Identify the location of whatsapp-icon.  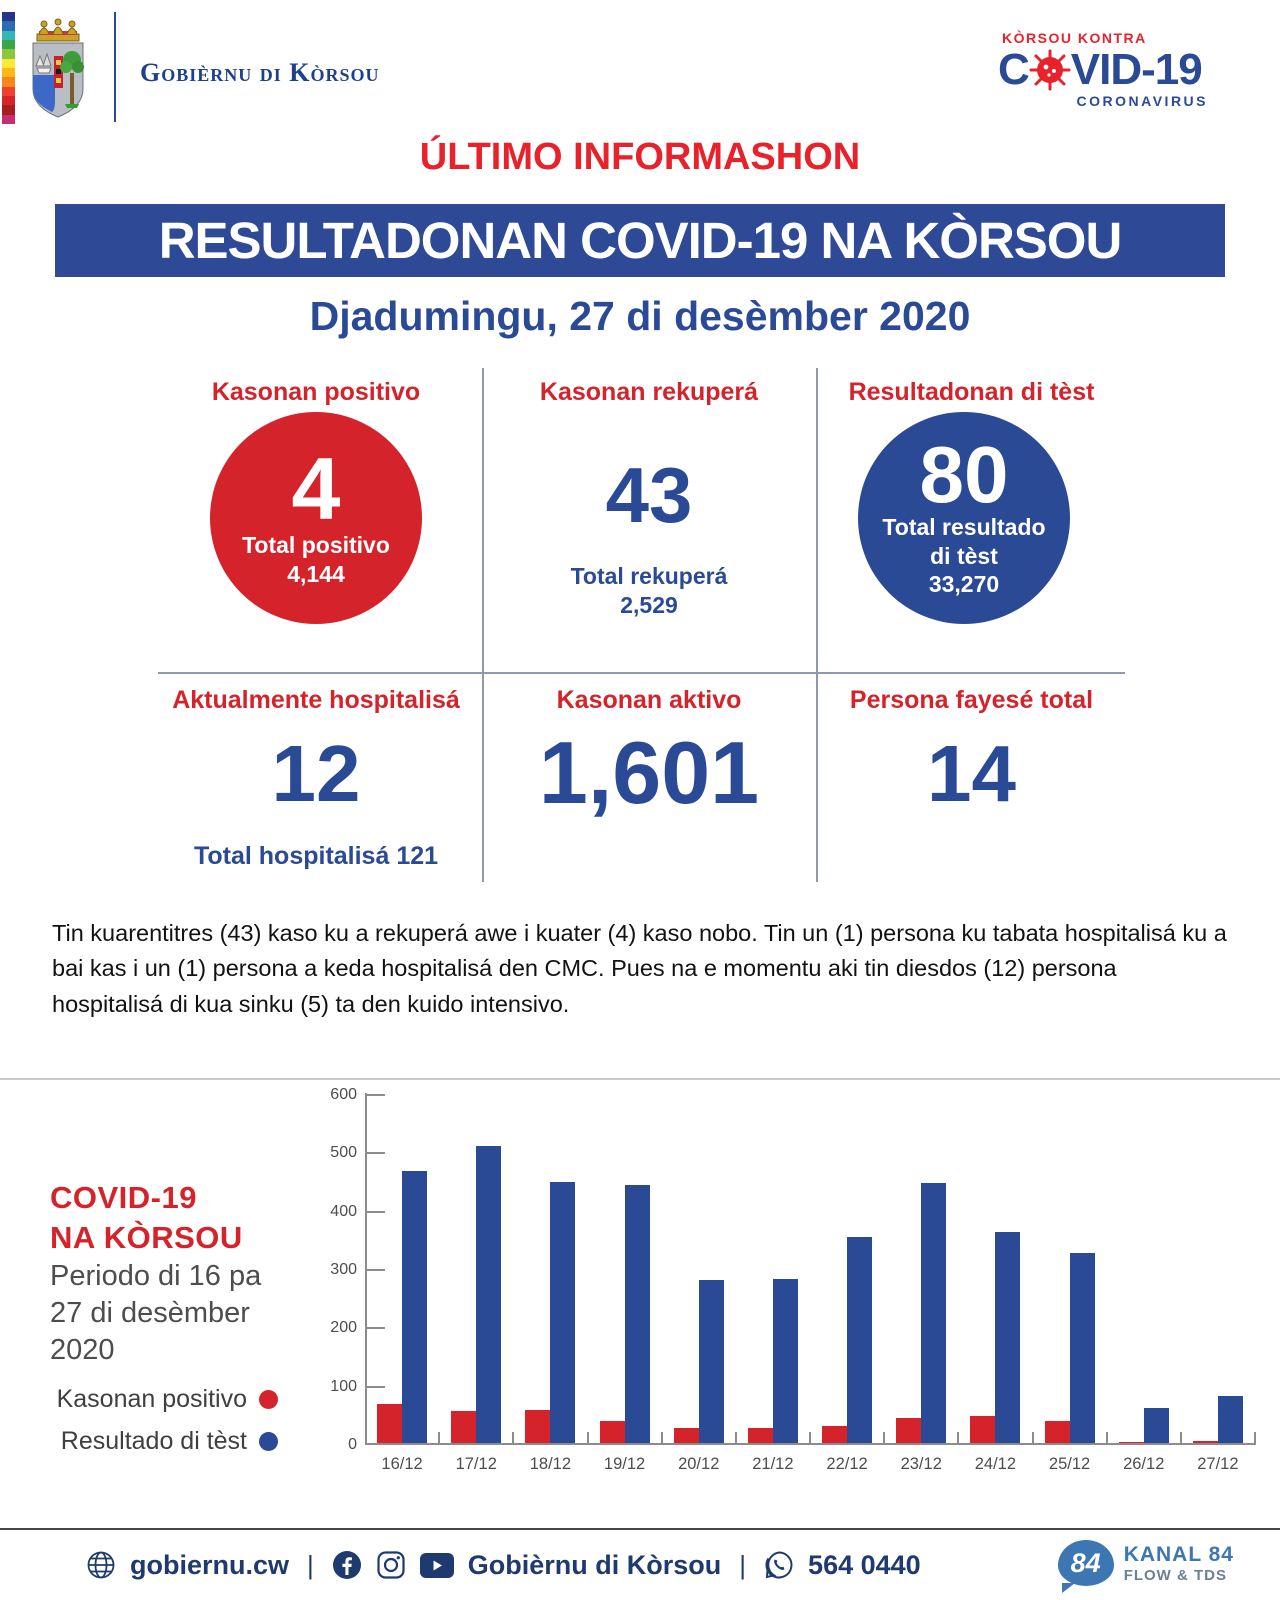
(779, 1565).